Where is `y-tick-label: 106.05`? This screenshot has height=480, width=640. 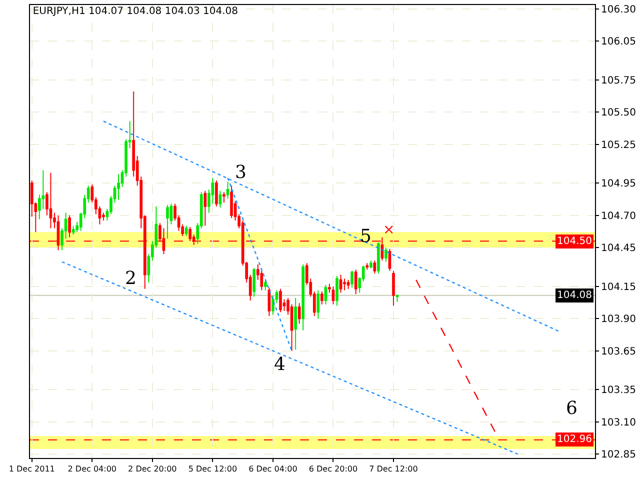 y-tick-label: 106.05 is located at coordinates (618, 42).